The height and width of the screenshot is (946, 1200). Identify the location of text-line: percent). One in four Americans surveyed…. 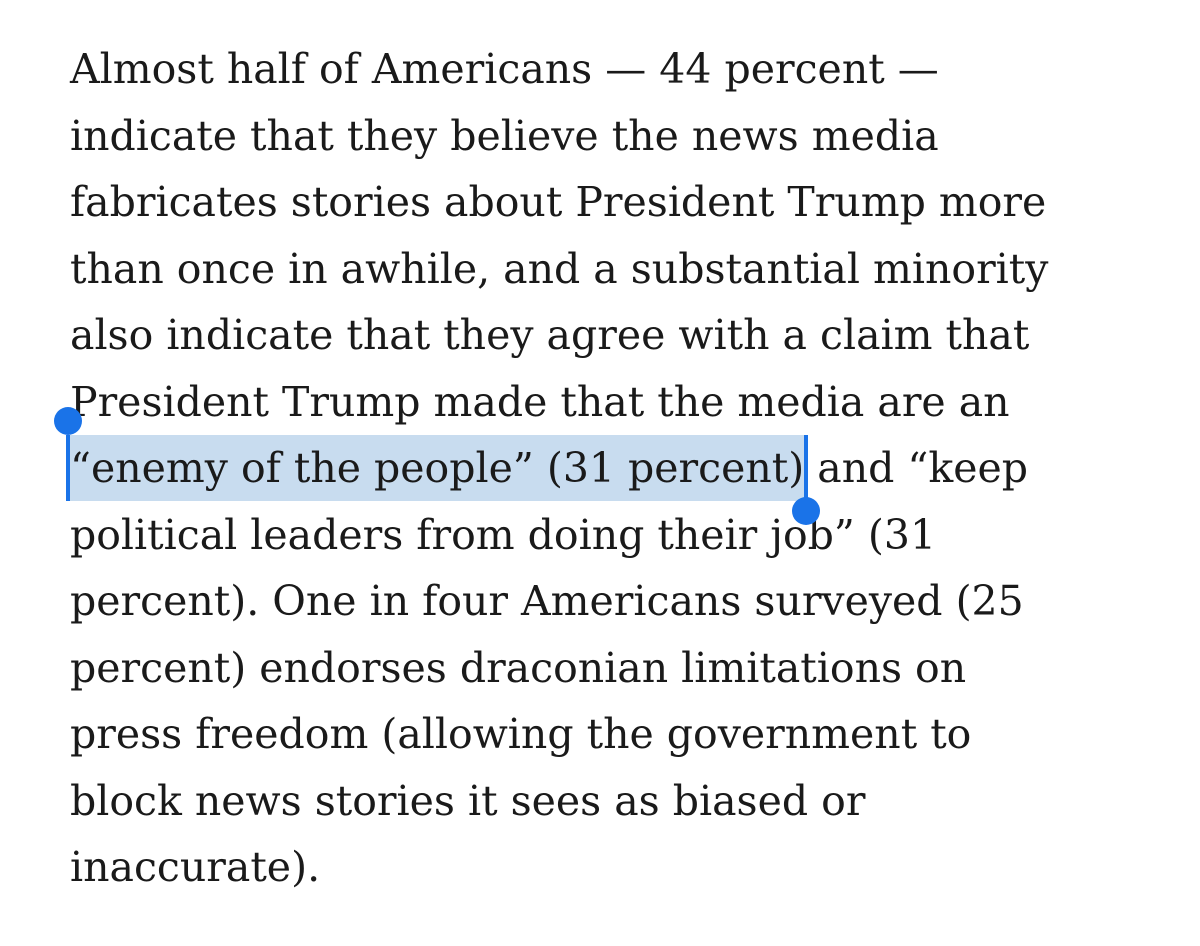
(547, 601).